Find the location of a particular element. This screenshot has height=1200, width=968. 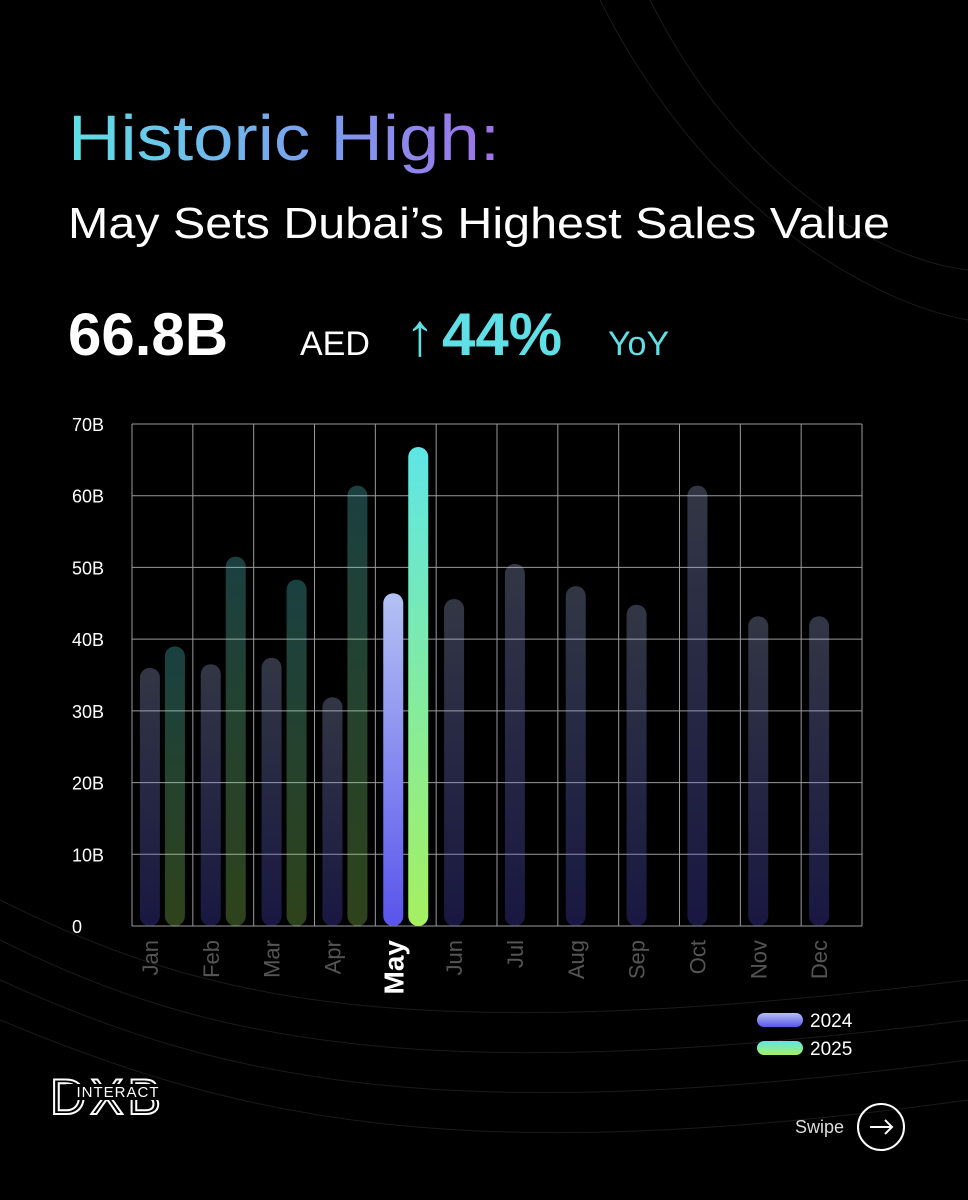

x-tick-label: Dec is located at coordinates (819, 959).